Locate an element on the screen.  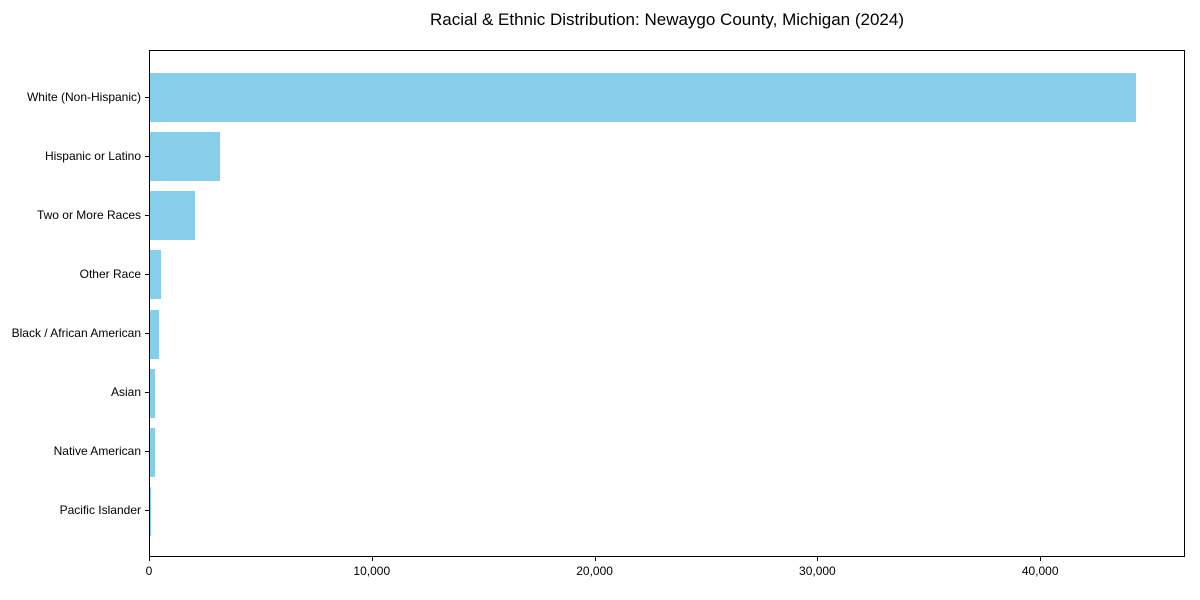
bar-other-race is located at coordinates (155, 275).